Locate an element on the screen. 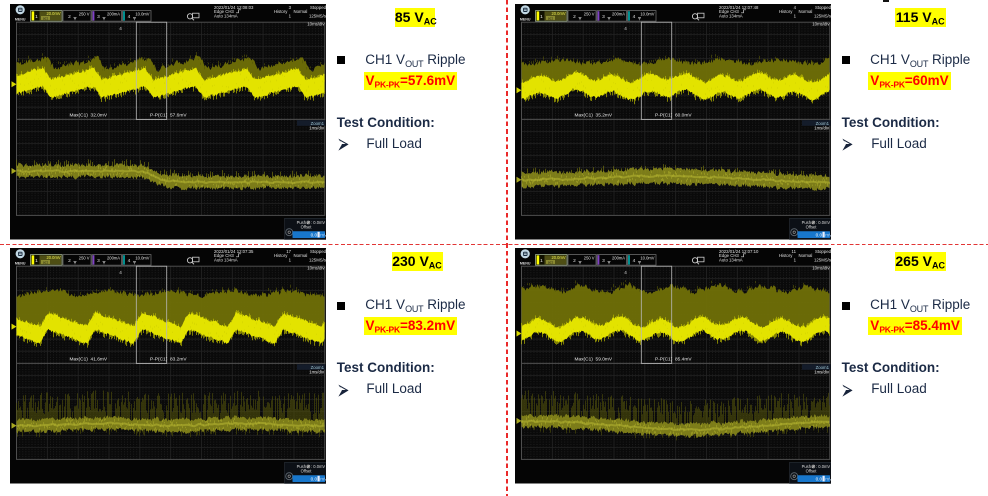 This screenshot has width=988, height=496. svg-text: 2022/01/24 12:07:35 is located at coordinates (234, 251).